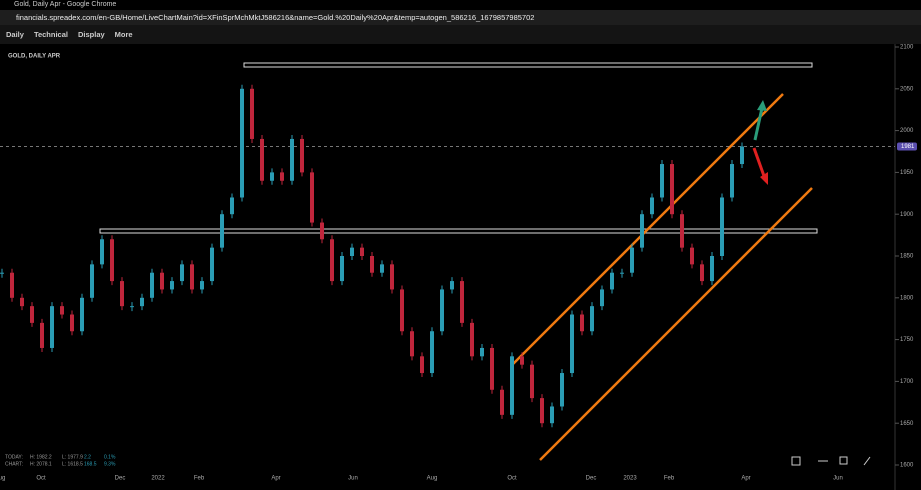 This screenshot has width=921, height=490. What do you see at coordinates (528, 65) in the screenshot?
I see `resistance-box` at bounding box center [528, 65].